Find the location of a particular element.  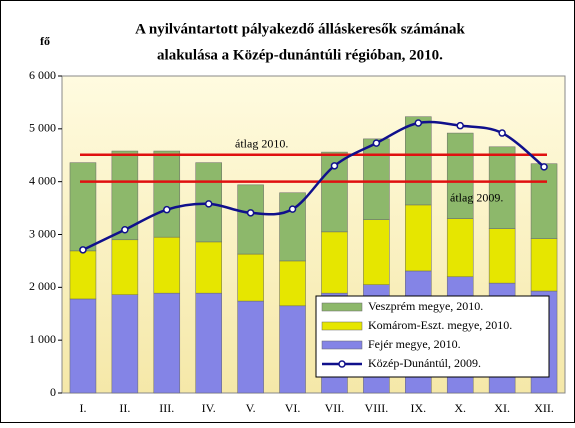

x-tick-label: X. is located at coordinates (460, 408).